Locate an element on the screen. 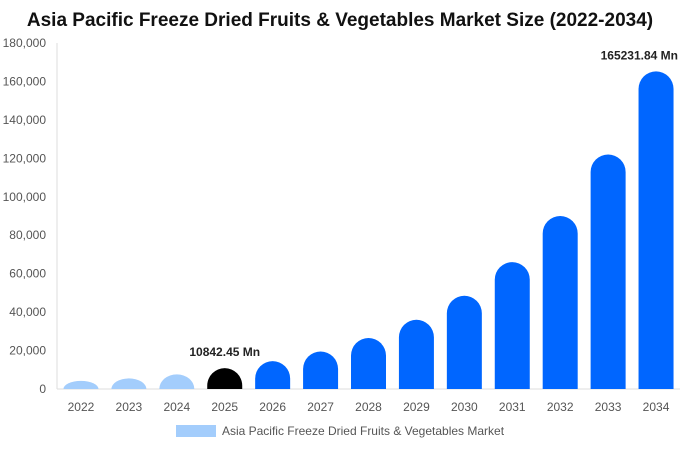  x-tick-label: 2034 is located at coordinates (656, 407).